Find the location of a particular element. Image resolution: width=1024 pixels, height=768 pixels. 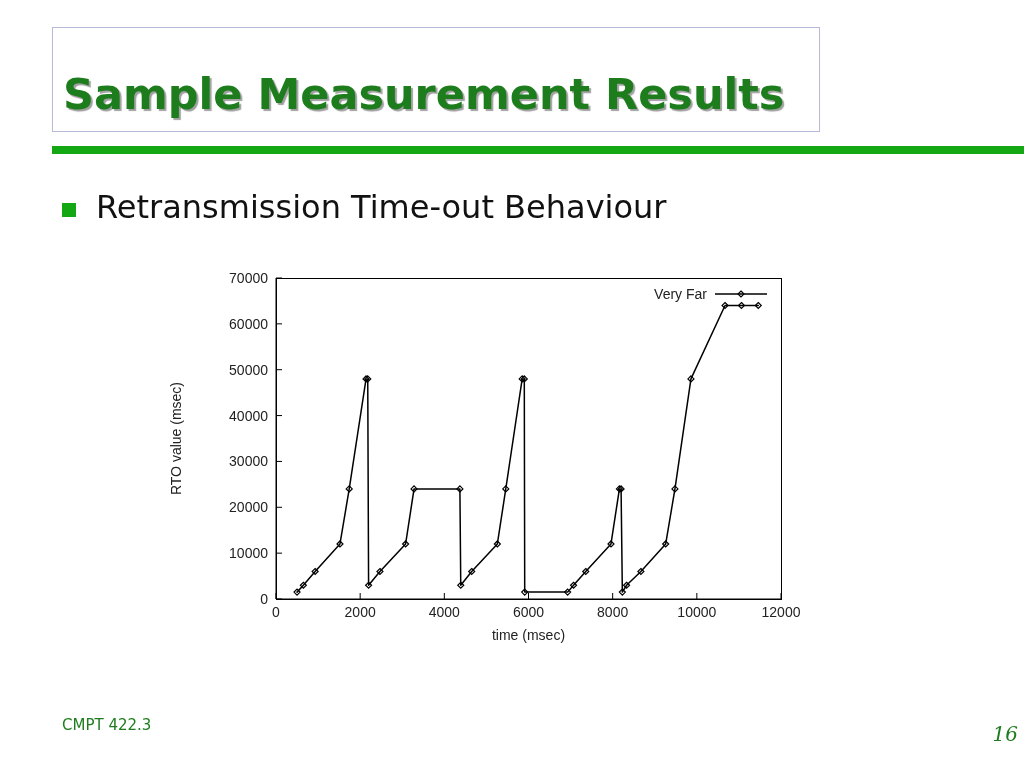

y-tick-label: 30000 is located at coordinates (249, 461).